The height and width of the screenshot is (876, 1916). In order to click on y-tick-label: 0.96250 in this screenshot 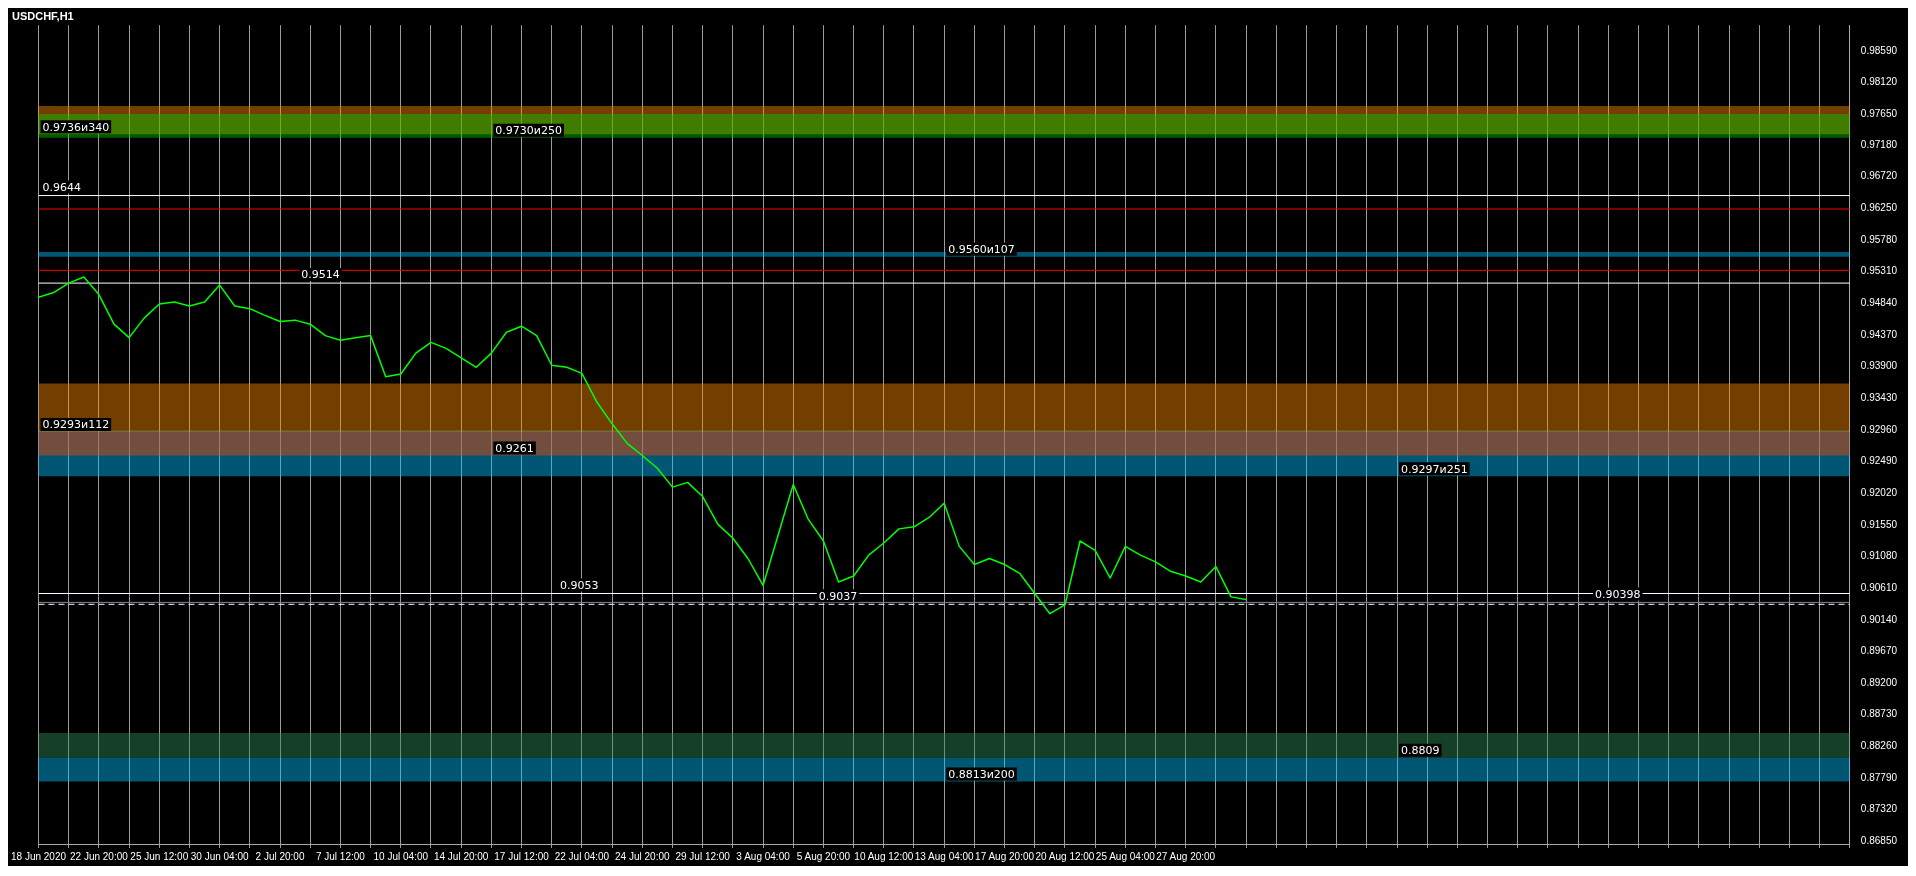, I will do `click(1879, 208)`.